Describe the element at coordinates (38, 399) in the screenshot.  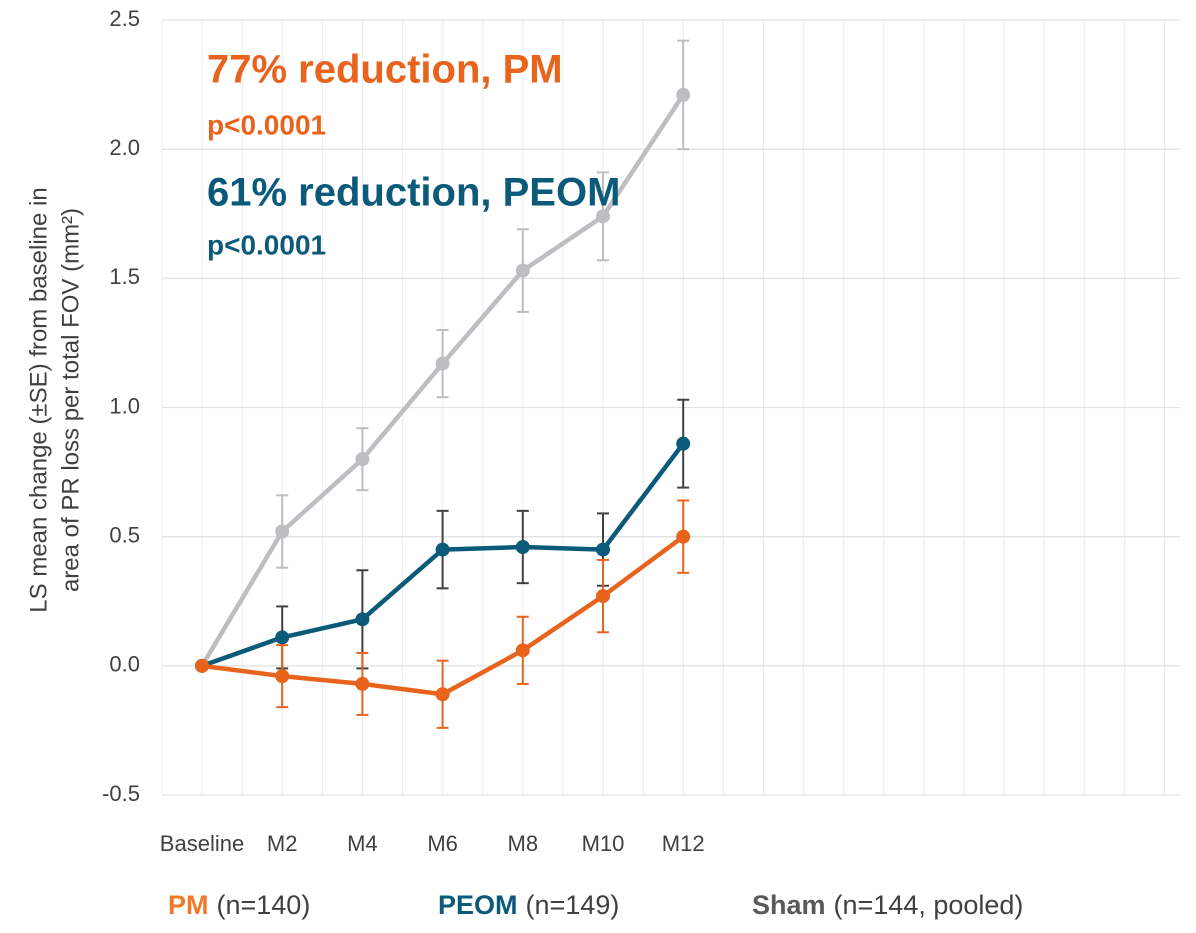
I see `y-axis-label: LS mean change (±SE) from baseline in` at that location.